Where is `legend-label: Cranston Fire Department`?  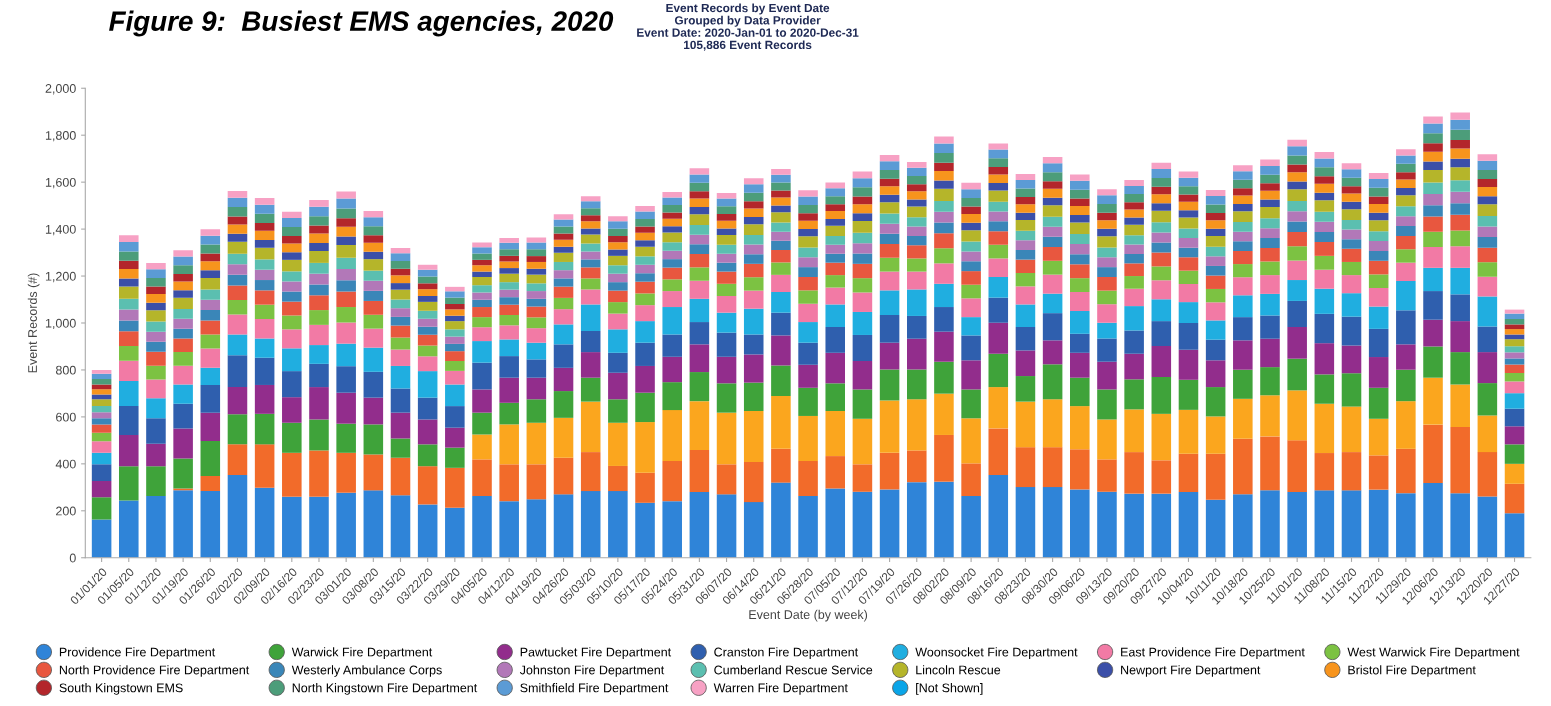 legend-label: Cranston Fire Department is located at coordinates (786, 653).